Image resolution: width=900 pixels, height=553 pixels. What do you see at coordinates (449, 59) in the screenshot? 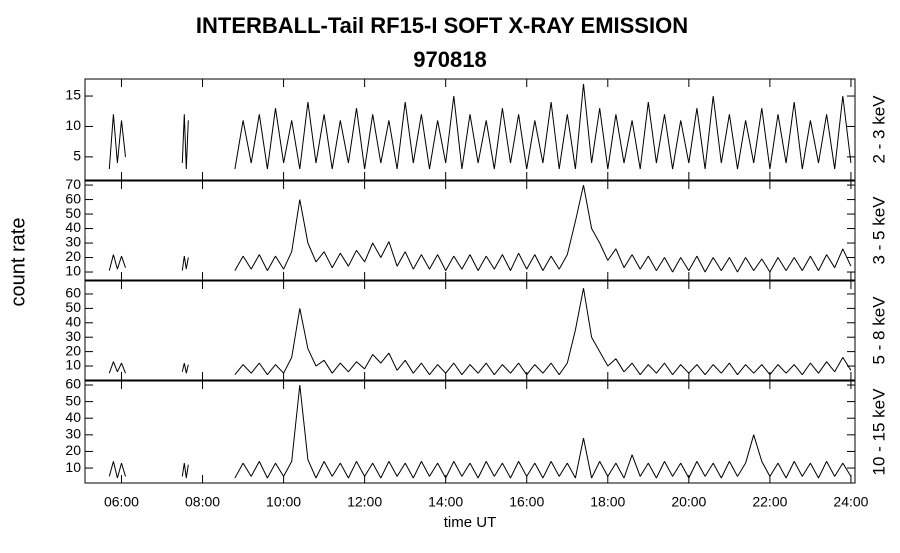
I see `chart-subtitle: 970818` at bounding box center [449, 59].